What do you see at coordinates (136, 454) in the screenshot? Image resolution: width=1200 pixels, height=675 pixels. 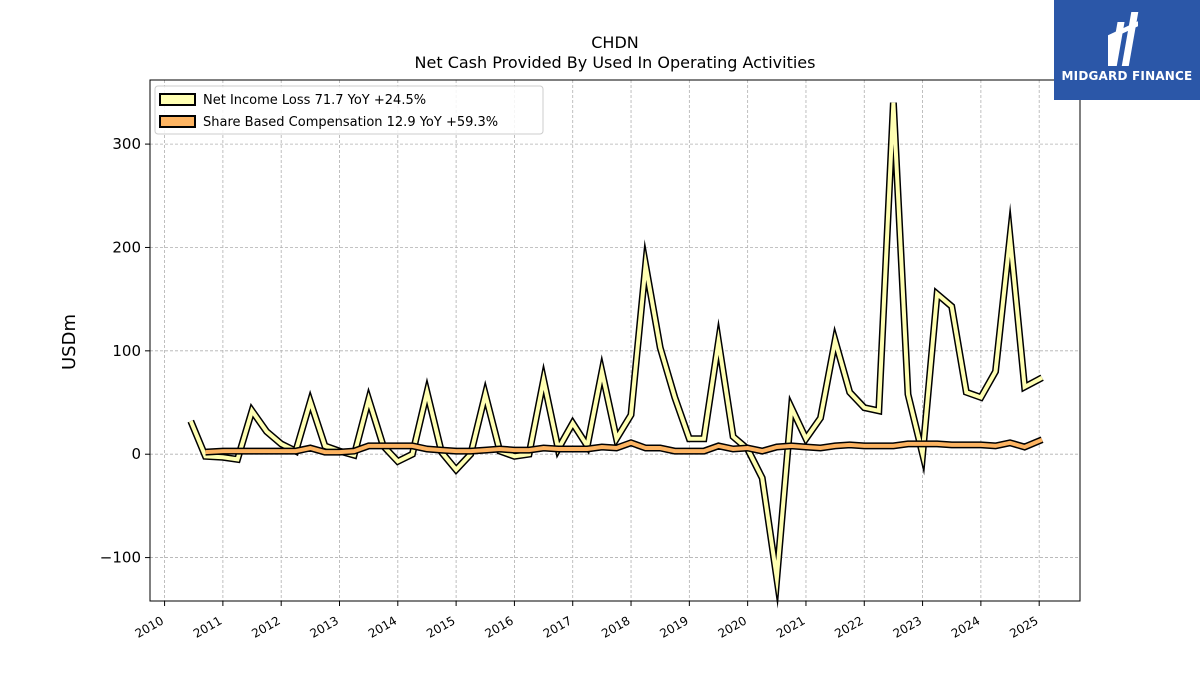 I see `y-tick-label: 0` at bounding box center [136, 454].